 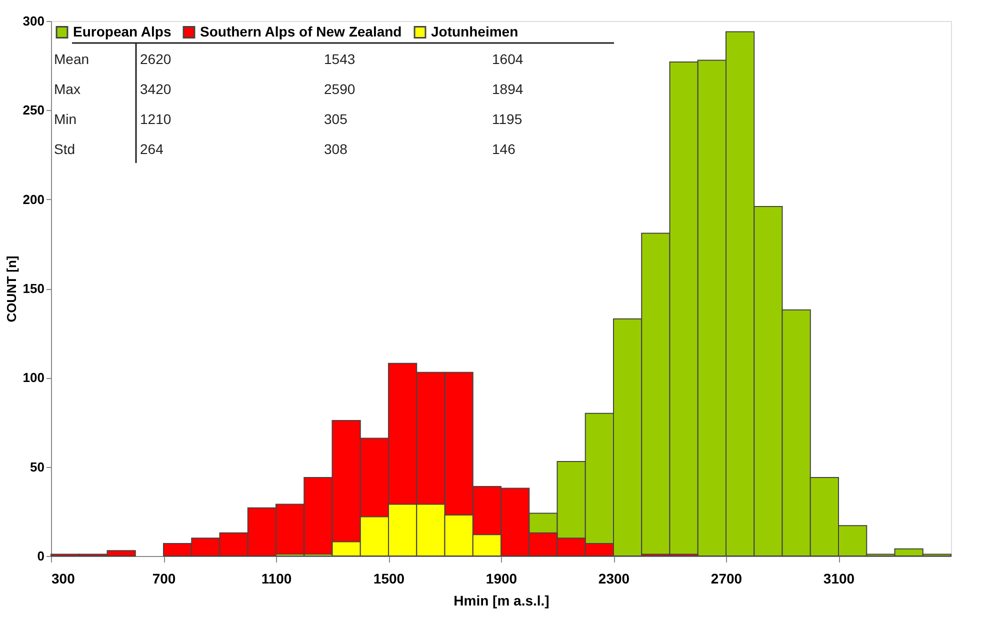 I want to click on y-tick-label: 200, so click(x=33, y=199).